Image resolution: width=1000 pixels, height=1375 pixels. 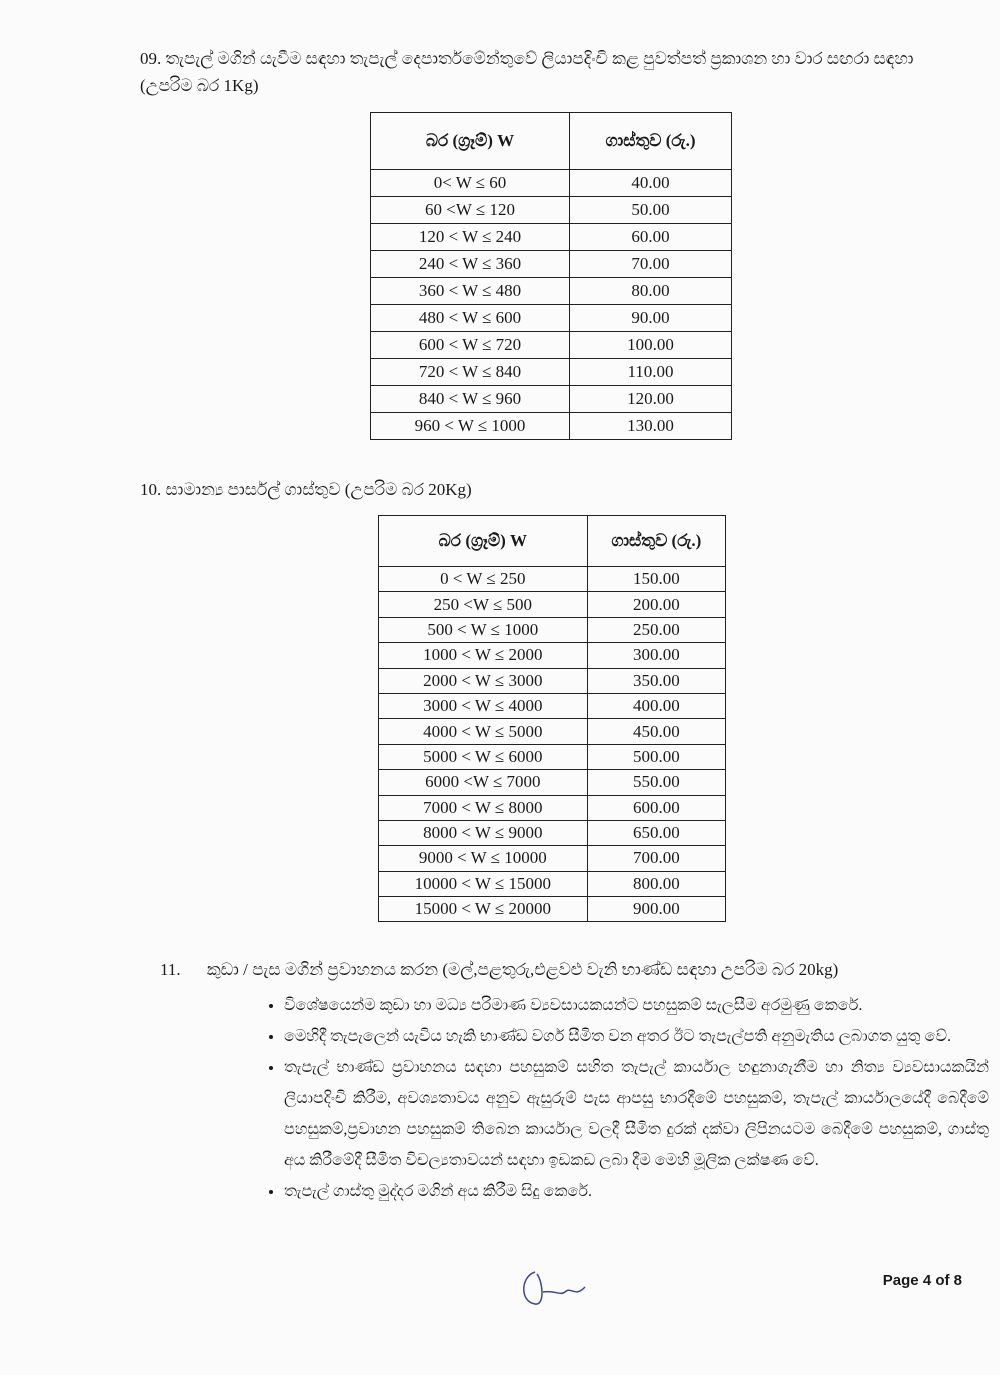 What do you see at coordinates (483, 833) in the screenshot?
I see `weight-cell: 8000 < W ≤ 9000` at bounding box center [483, 833].